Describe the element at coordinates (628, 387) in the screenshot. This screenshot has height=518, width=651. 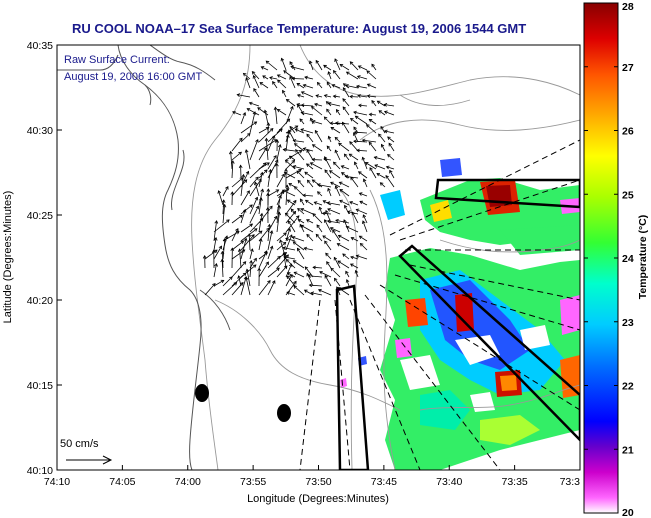
I see `colorbar-tick-label: 22` at that location.